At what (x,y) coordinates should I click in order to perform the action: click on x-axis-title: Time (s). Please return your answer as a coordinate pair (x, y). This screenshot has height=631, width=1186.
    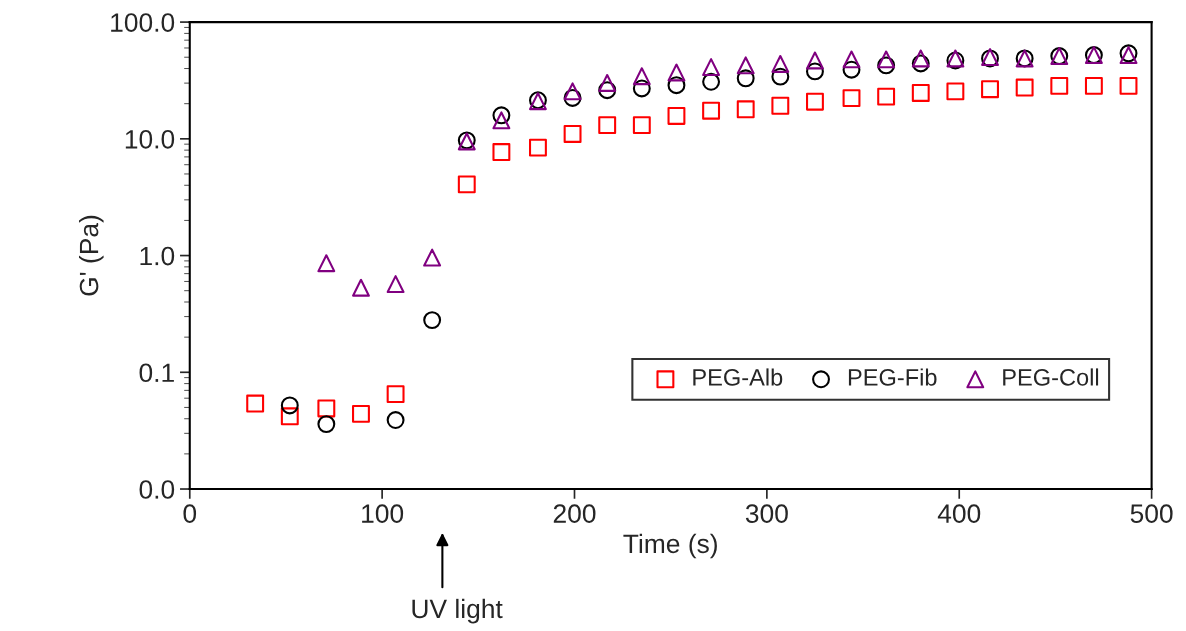
    Looking at the image, I should click on (670, 546).